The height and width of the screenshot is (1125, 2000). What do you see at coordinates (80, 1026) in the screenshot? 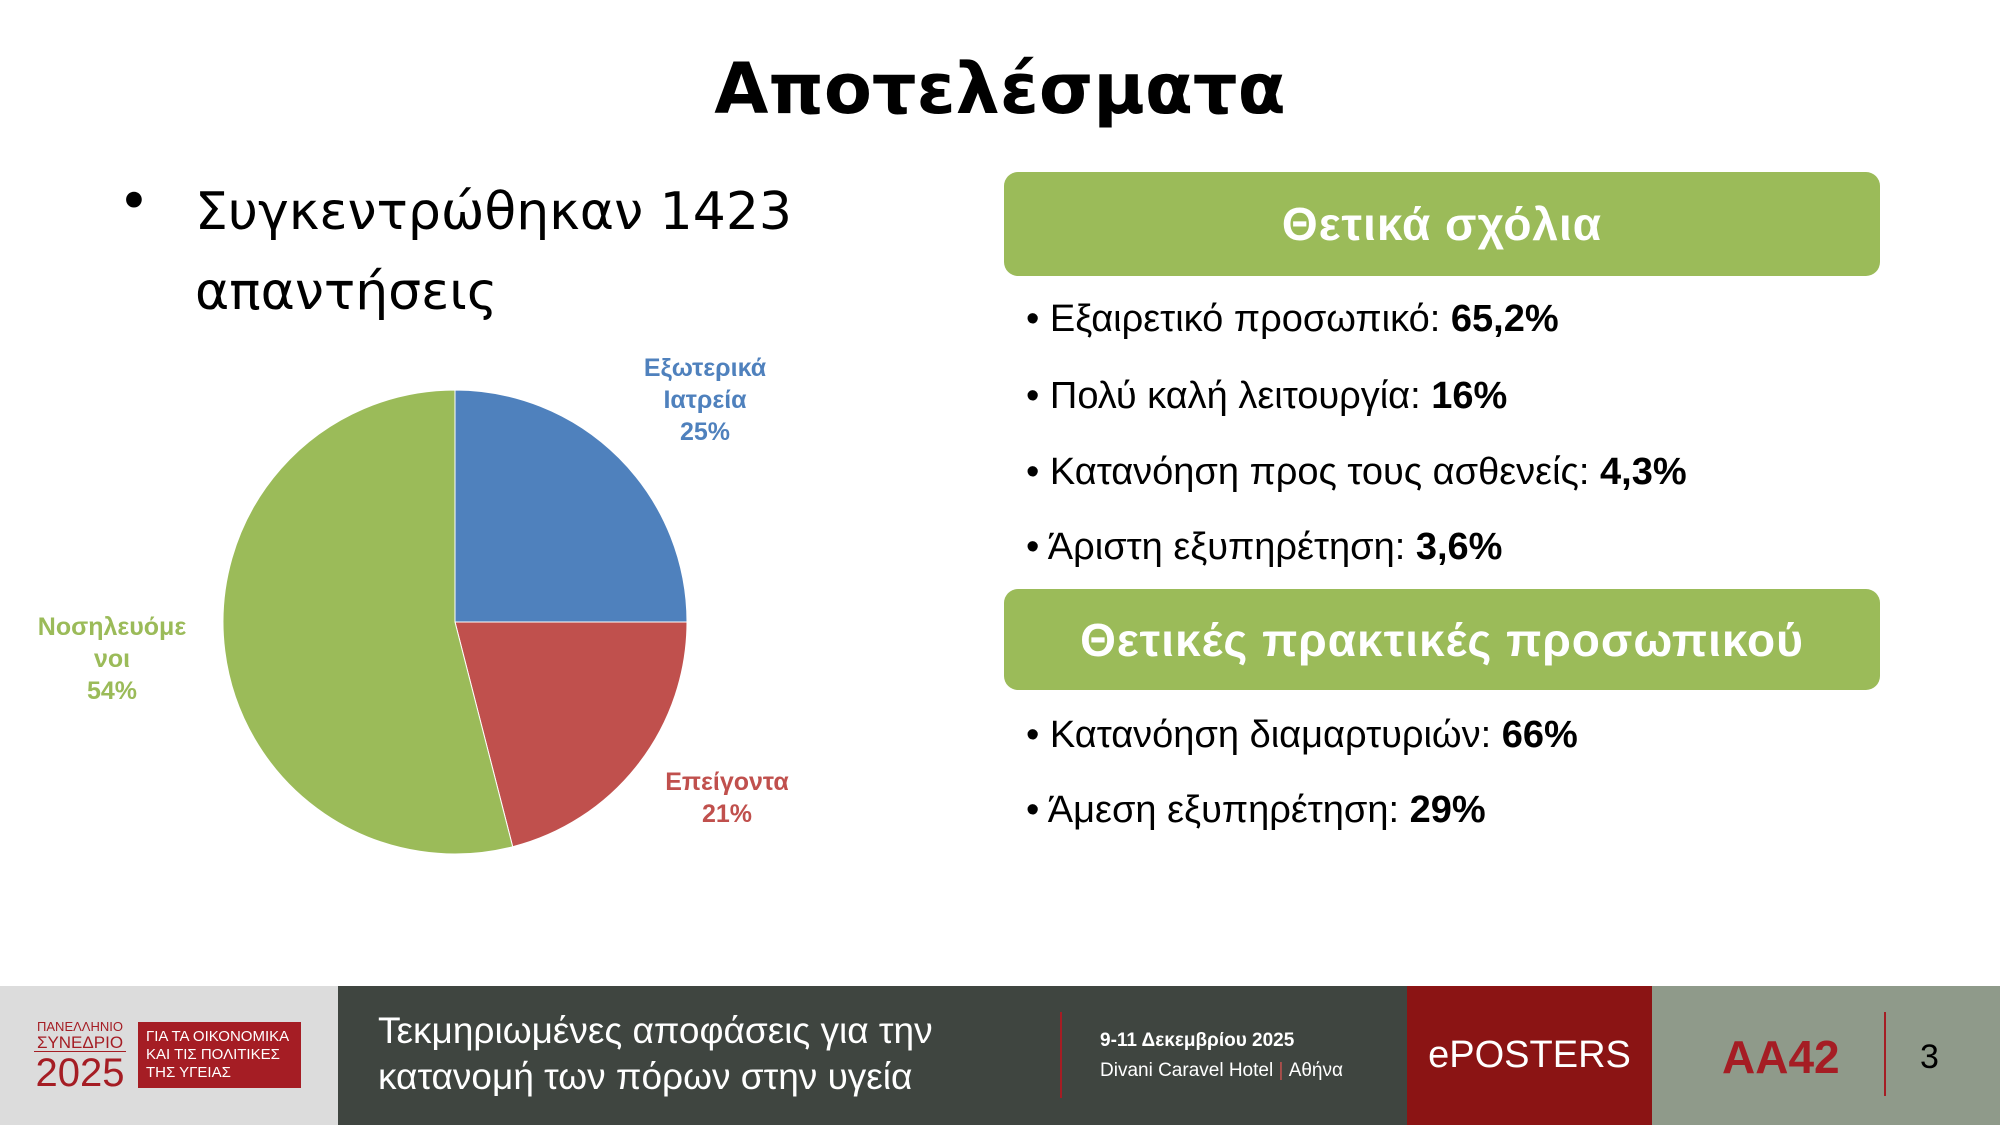
I see `logo-line: ΠΑΝΕΛΛΗΝΙΟ` at bounding box center [80, 1026].